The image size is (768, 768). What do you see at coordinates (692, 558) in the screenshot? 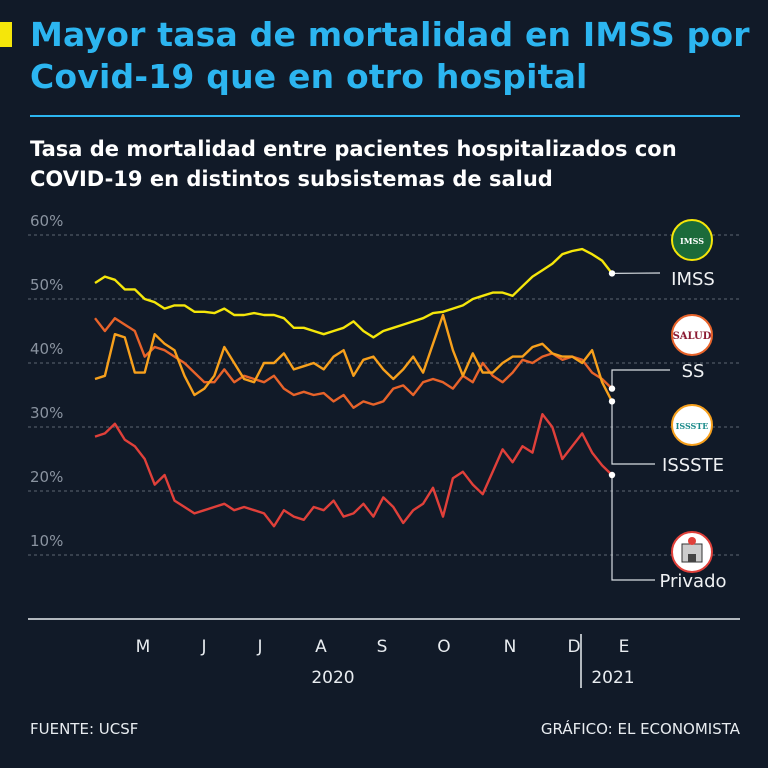
I see `hospital-door-icon` at bounding box center [692, 558].